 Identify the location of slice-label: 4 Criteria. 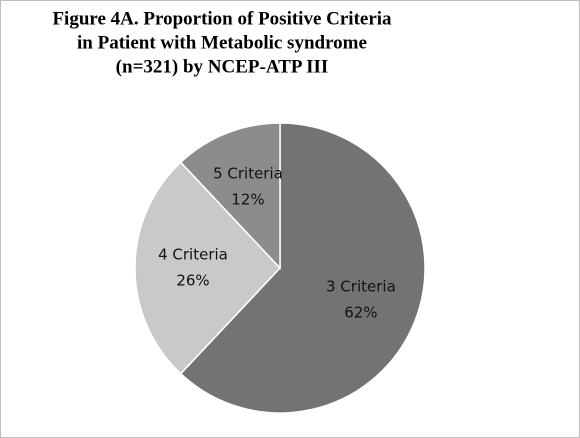
(193, 255).